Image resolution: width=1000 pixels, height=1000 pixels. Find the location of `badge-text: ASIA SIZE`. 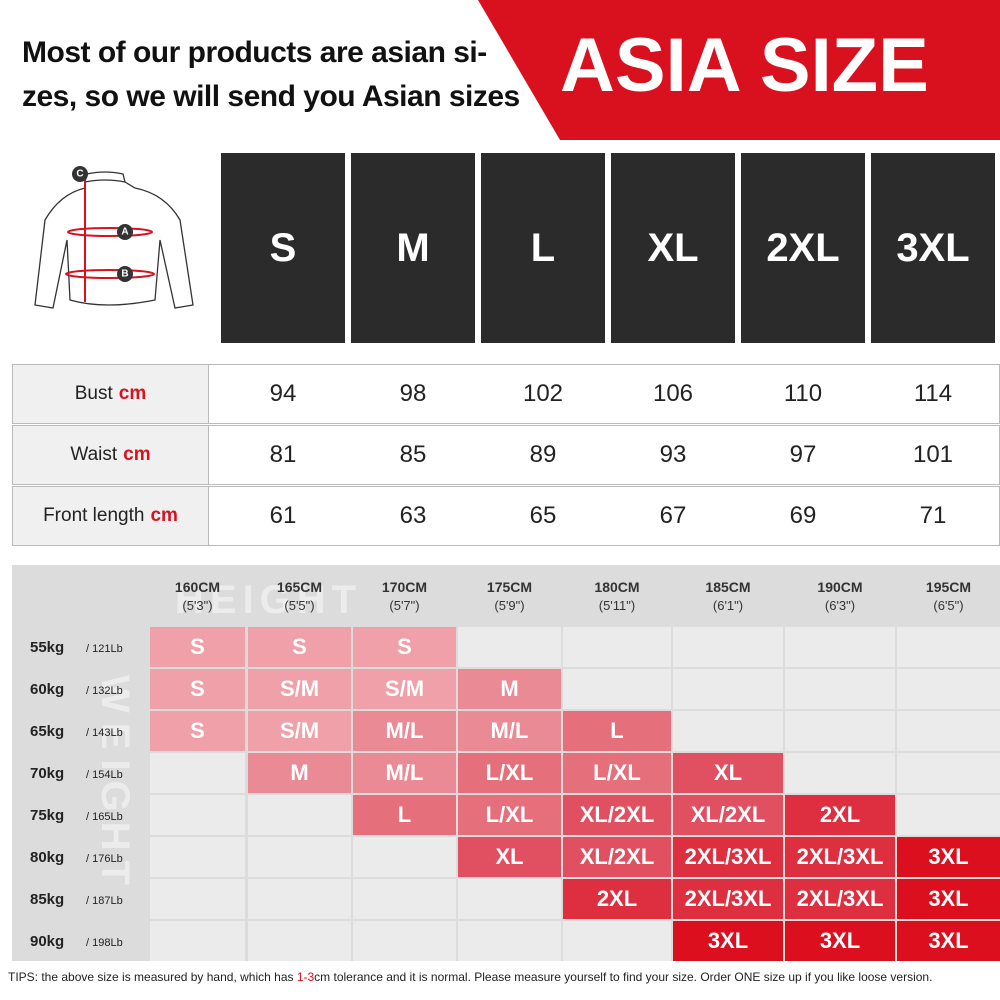

badge-text: ASIA SIZE is located at coordinates (744, 65).